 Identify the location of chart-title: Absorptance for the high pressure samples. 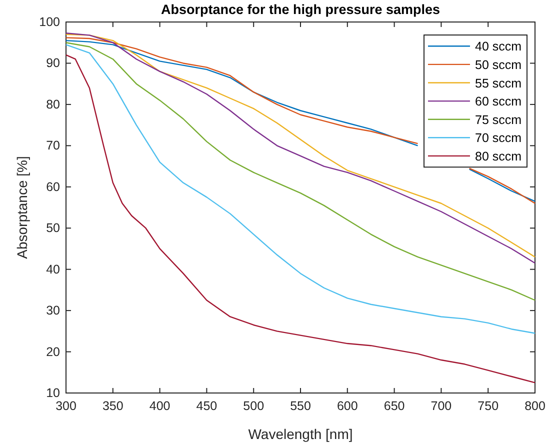
(300, 9).